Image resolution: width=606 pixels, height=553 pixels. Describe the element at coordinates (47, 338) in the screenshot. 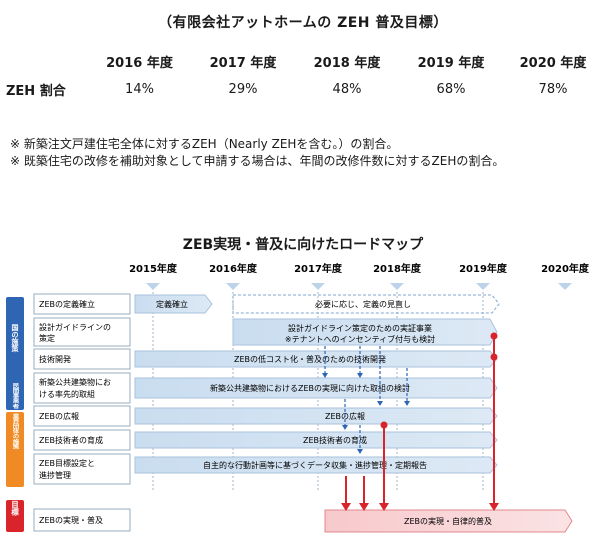

I see `row-label: 策定` at that location.